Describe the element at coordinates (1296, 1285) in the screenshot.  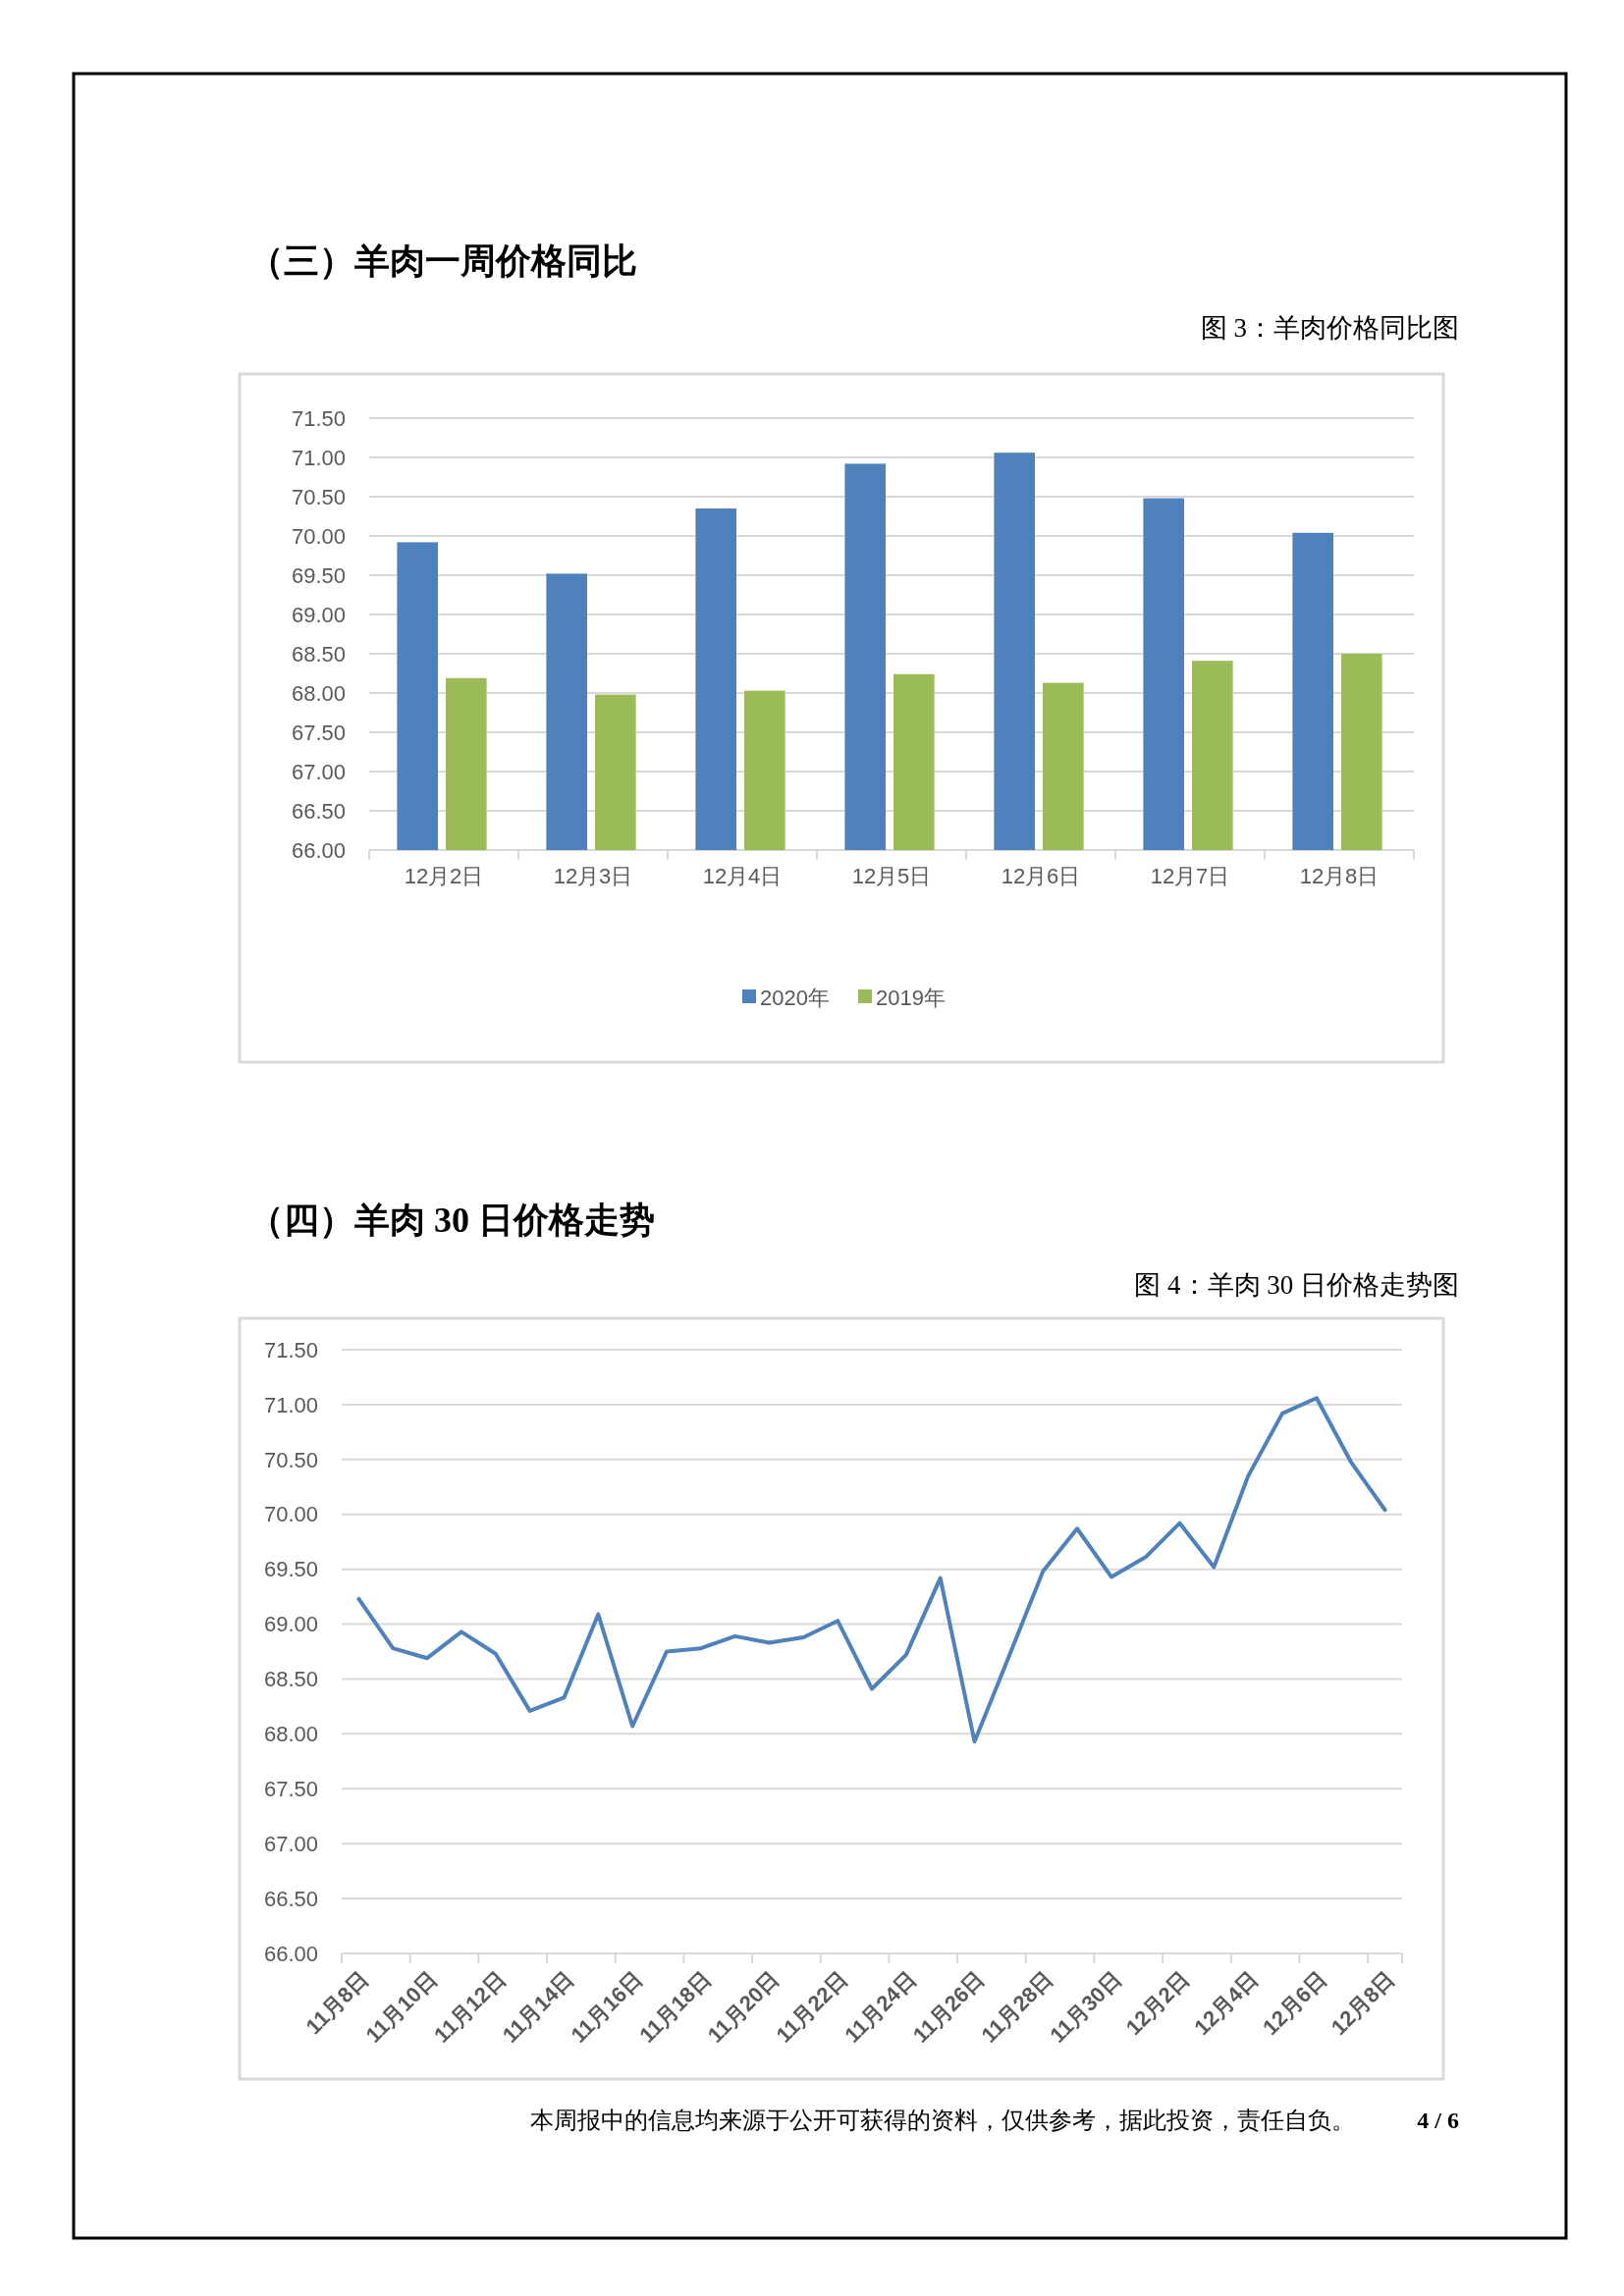
I see `chart-subtitle: 图 4：羊肉 30 日价格走势图` at that location.